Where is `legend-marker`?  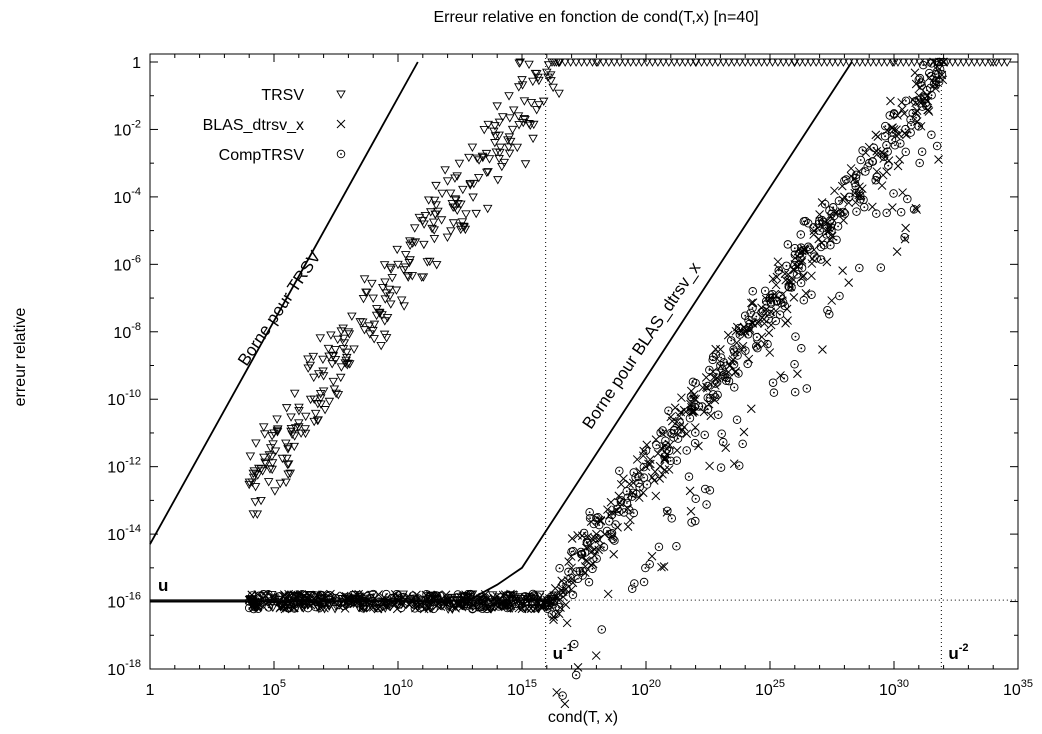 legend-marker is located at coordinates (341, 94).